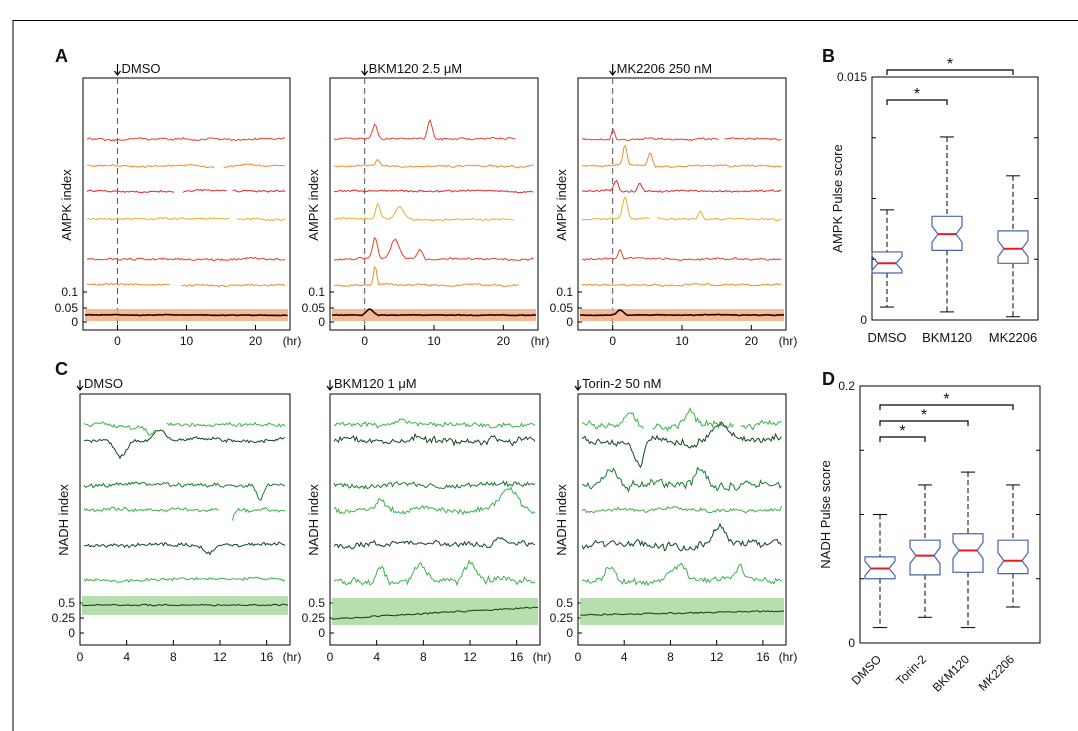 Image resolution: width=1078 pixels, height=731 pixels. I want to click on panel-b-y-tick-label: 0, so click(863, 320).